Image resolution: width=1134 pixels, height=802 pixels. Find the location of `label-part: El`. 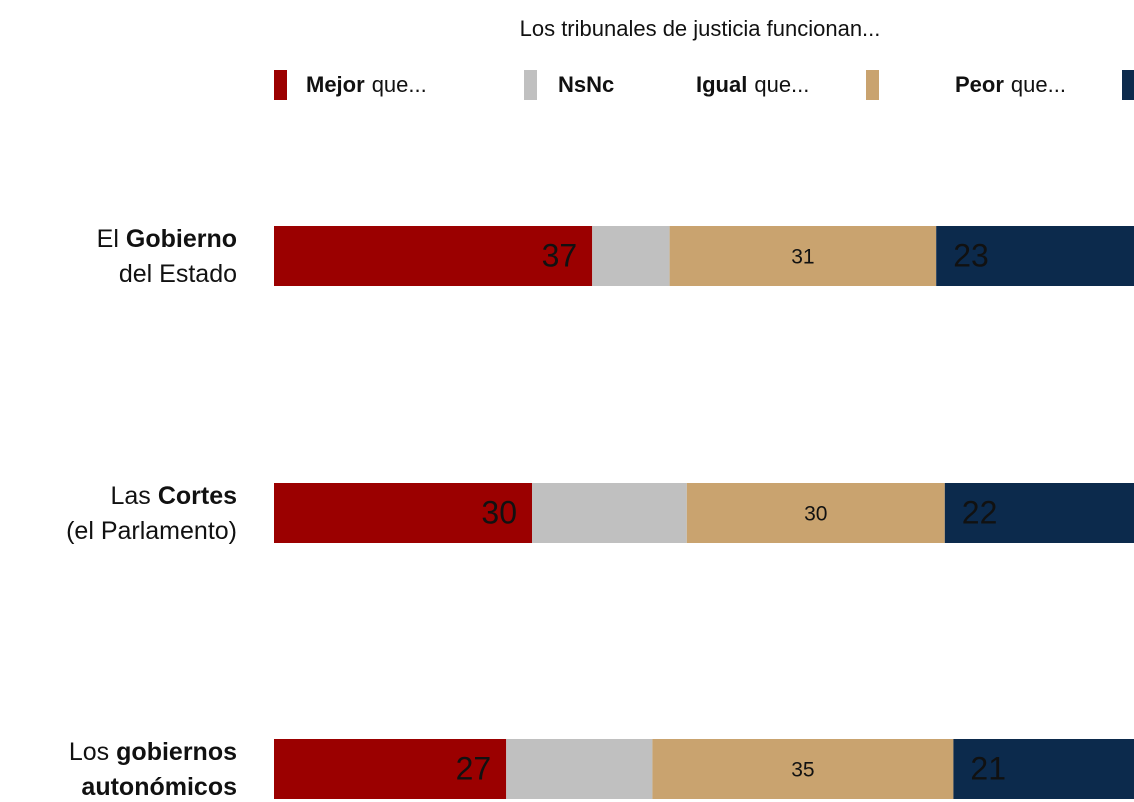

label-part: El is located at coordinates (108, 239).